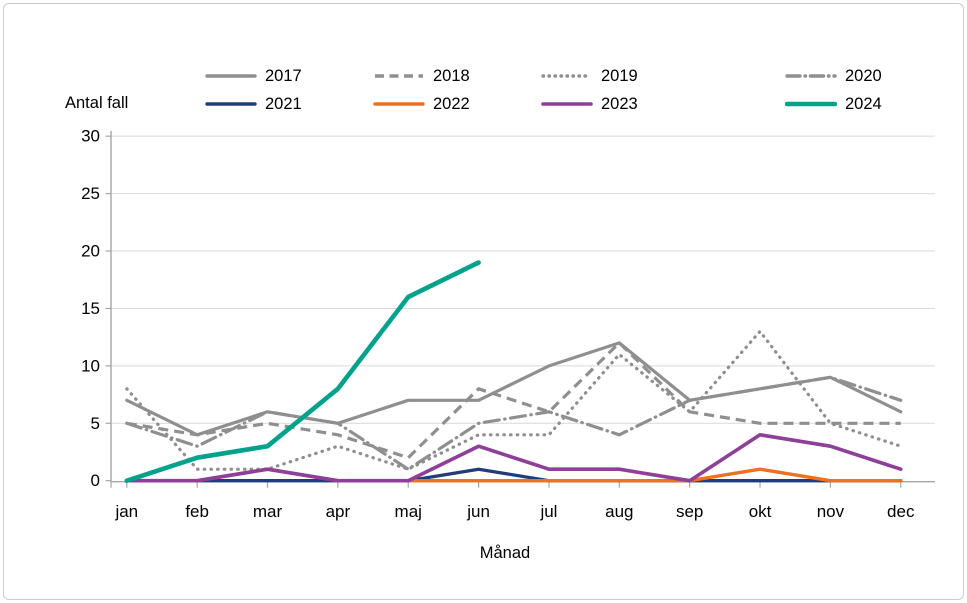 The height and width of the screenshot is (603, 967). Describe the element at coordinates (283, 75) in the screenshot. I see `legend-label: 2017` at that location.